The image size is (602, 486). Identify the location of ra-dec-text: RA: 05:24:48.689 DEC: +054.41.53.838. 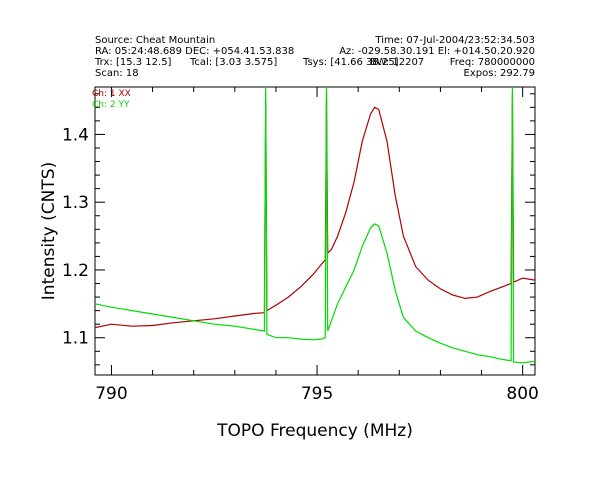
(194, 51).